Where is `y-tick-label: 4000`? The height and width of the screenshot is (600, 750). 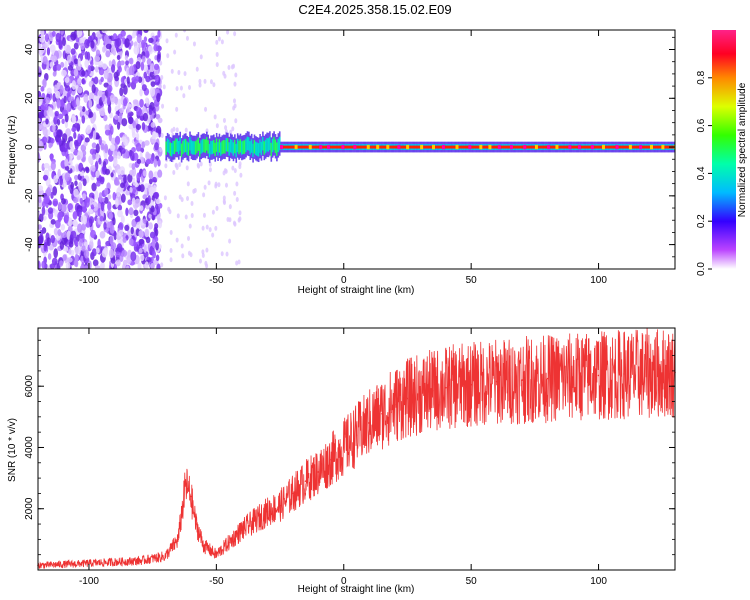 y-tick-label: 4000 is located at coordinates (29, 447).